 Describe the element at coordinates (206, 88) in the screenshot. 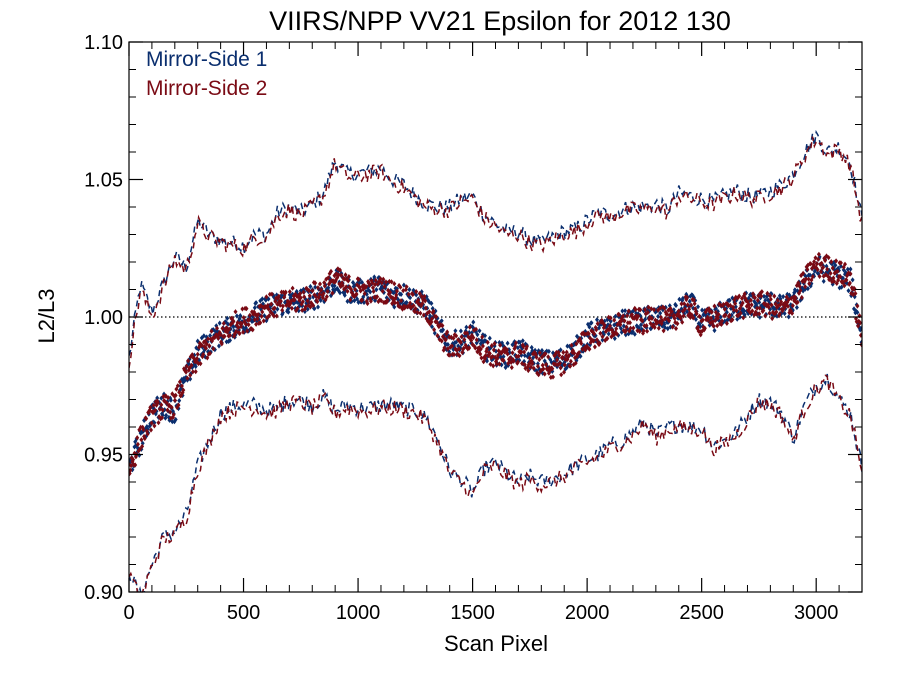

I see `legend-entry-mirror-side-2: Mirror-Side 2` at that location.